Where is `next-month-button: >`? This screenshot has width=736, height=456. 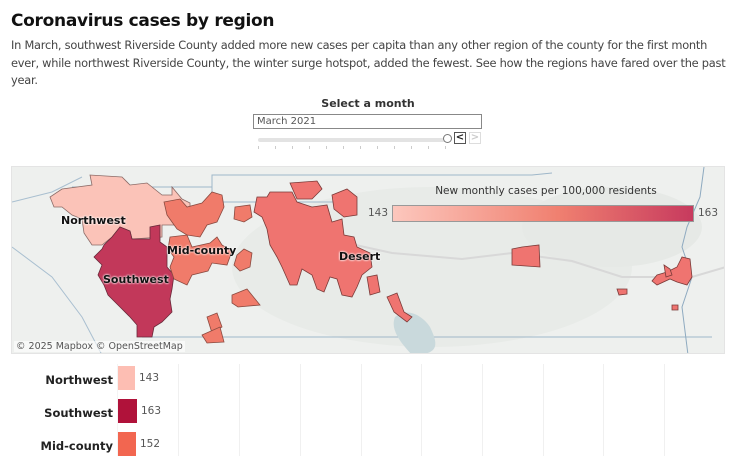 next-month-button: > is located at coordinates (475, 138).